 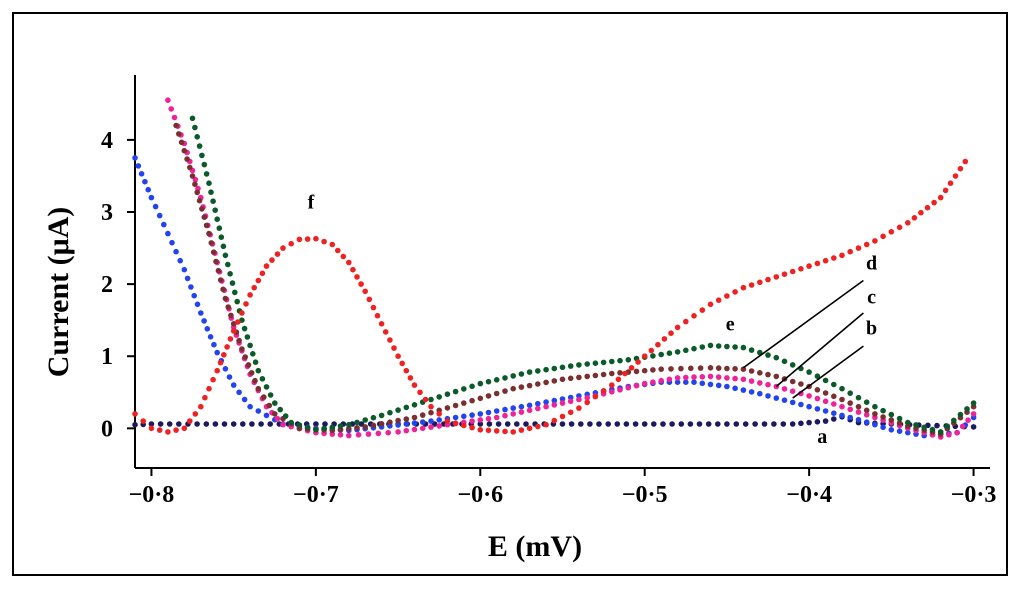 What do you see at coordinates (107, 357) in the screenshot?
I see `y-tick-label: 1` at bounding box center [107, 357].